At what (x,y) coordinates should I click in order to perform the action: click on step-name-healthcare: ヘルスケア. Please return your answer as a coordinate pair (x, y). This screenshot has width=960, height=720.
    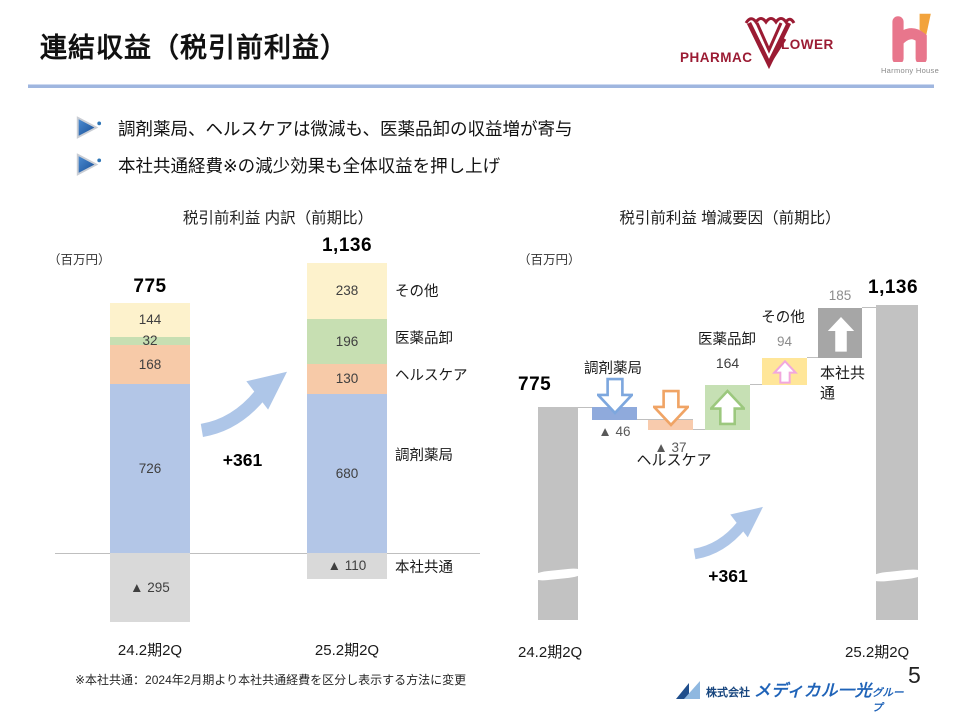
    Looking at the image, I should click on (674, 460).